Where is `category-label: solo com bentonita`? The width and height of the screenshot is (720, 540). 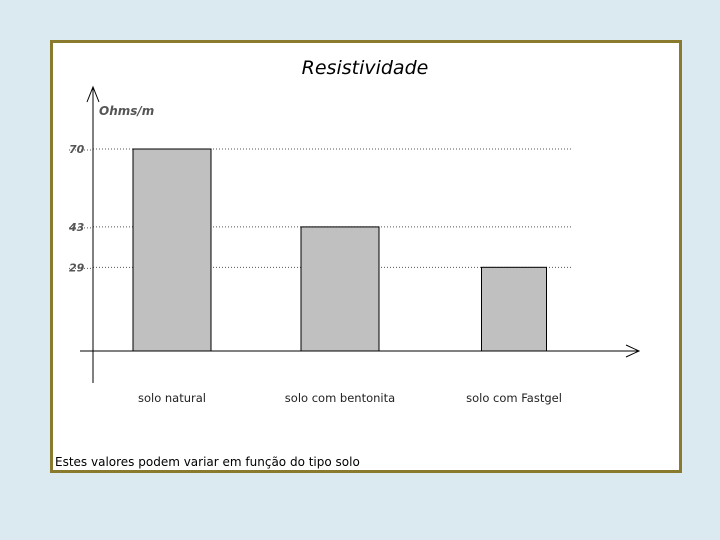
category-label: solo com bentonita is located at coordinates (340, 398).